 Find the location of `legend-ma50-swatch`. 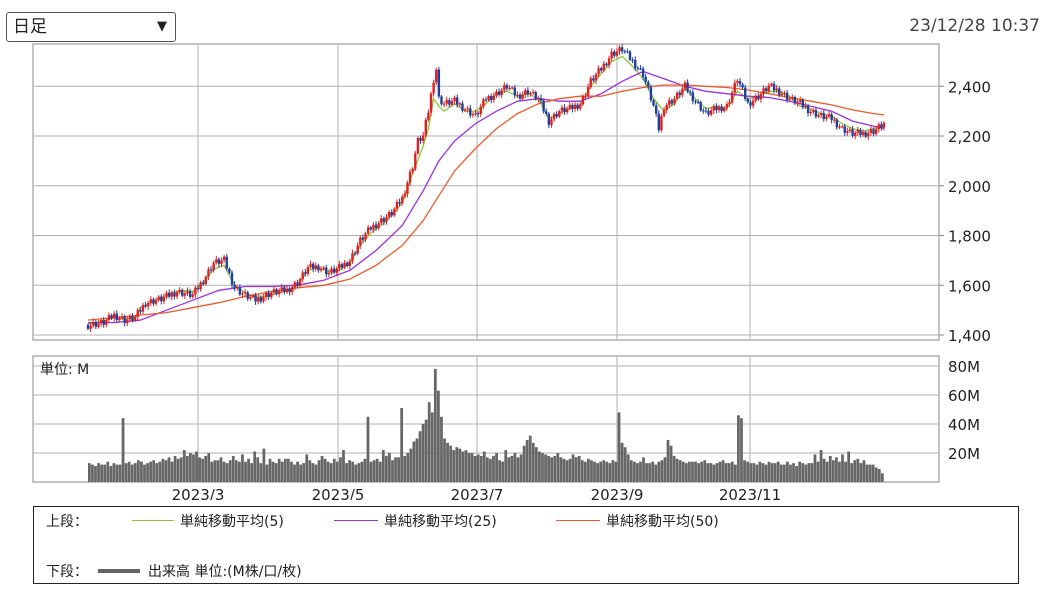

legend-ma50-swatch is located at coordinates (578, 520).